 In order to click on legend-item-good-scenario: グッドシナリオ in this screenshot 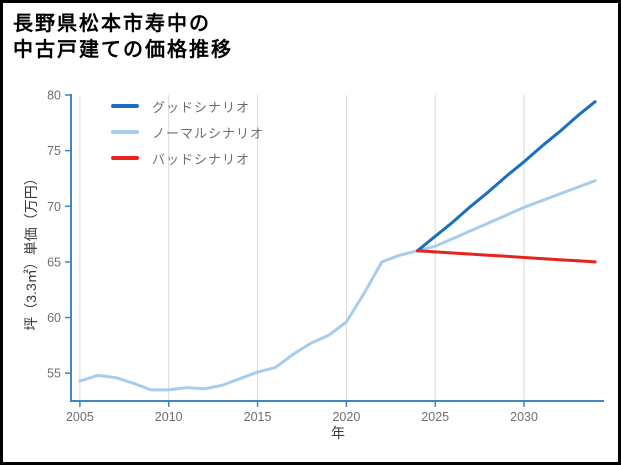, I will do `click(187, 106)`.